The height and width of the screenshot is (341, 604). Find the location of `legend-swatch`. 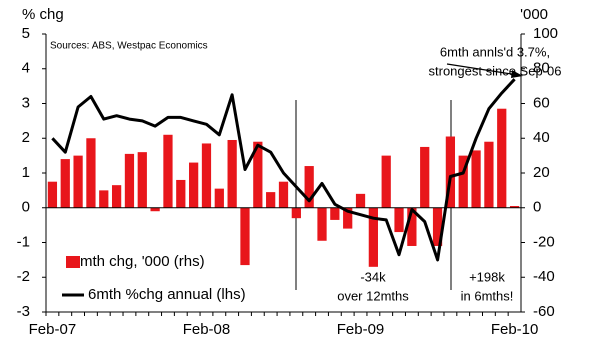

legend-swatch is located at coordinates (73, 262).